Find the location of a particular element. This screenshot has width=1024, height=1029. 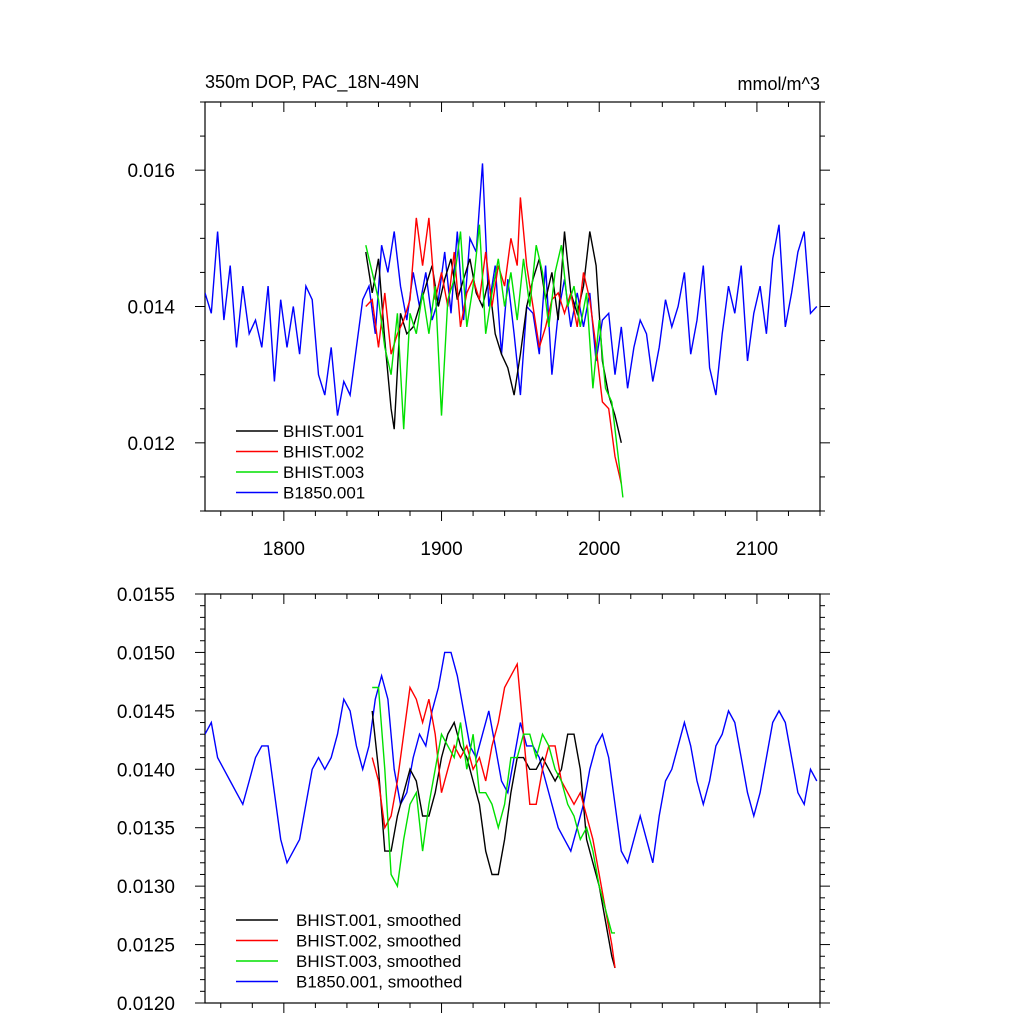

y-tick-label: 0.012 is located at coordinates (151, 444).